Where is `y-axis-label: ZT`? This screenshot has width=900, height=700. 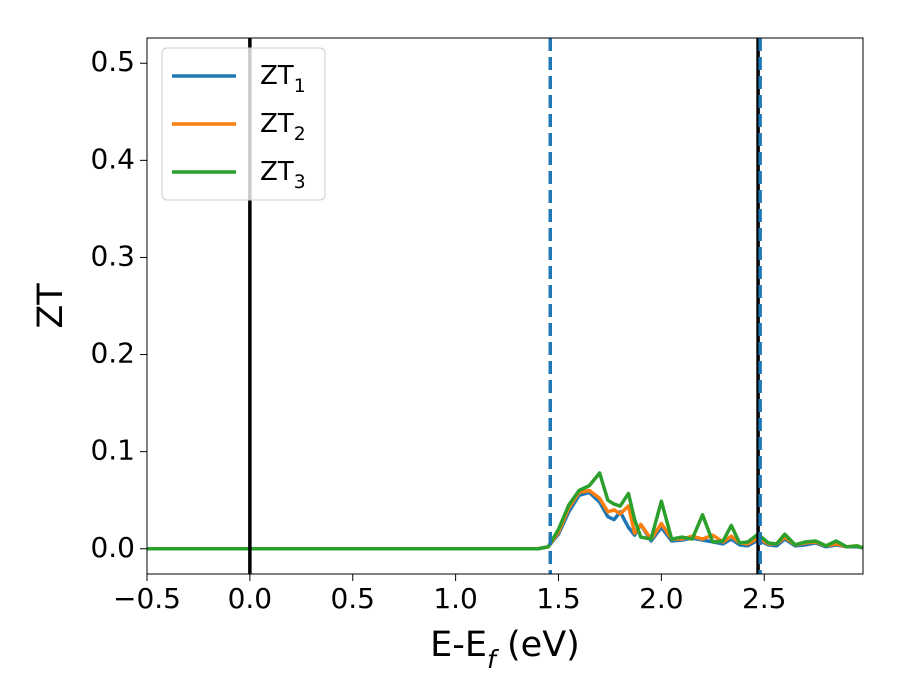
y-axis-label: ZT is located at coordinates (51, 306).